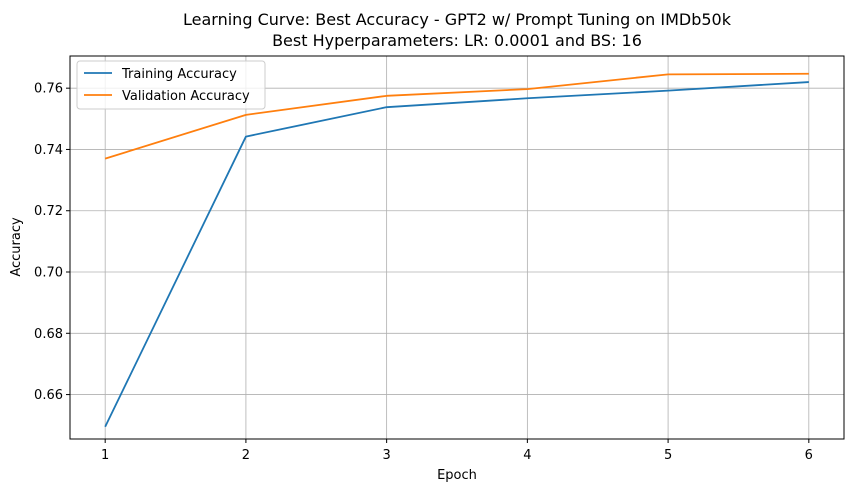 This screenshot has height=493, width=856. I want to click on y-axis-ticks: 0.66 0.68 0.70 0.72 0.74 0.76, so click(52, 242).